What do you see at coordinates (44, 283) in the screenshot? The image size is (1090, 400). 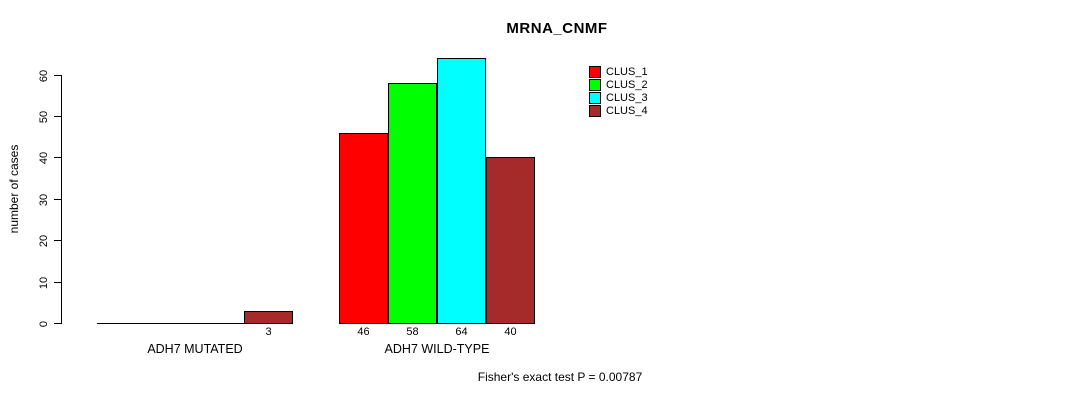 I see `y-axis-tick-label: 10` at bounding box center [44, 283].